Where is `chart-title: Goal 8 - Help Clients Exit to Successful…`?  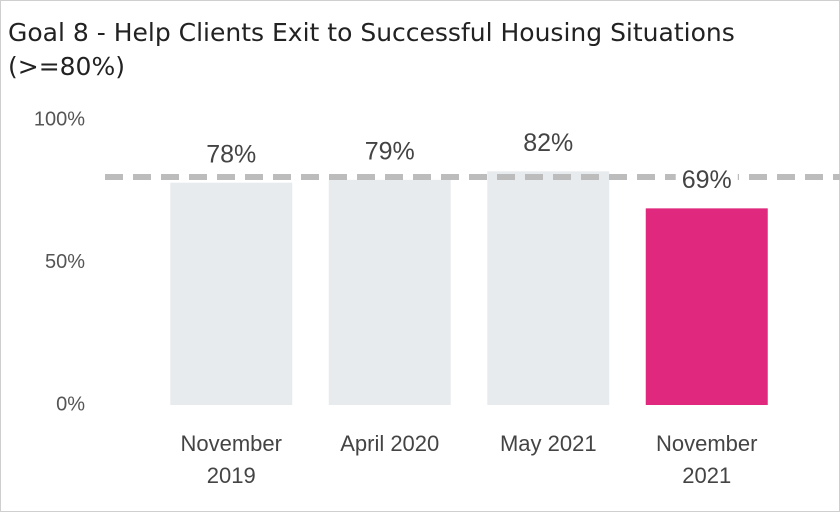
chart-title: Goal 8 - Help Clients Exit to Successful… is located at coordinates (371, 49).